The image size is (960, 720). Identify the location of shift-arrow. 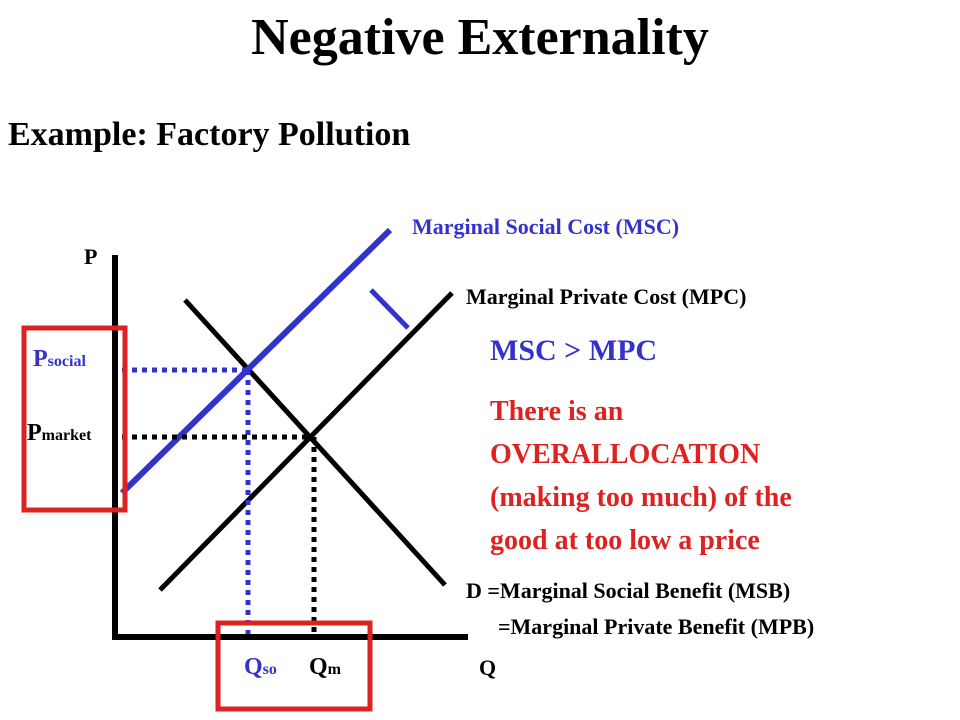
(389, 309).